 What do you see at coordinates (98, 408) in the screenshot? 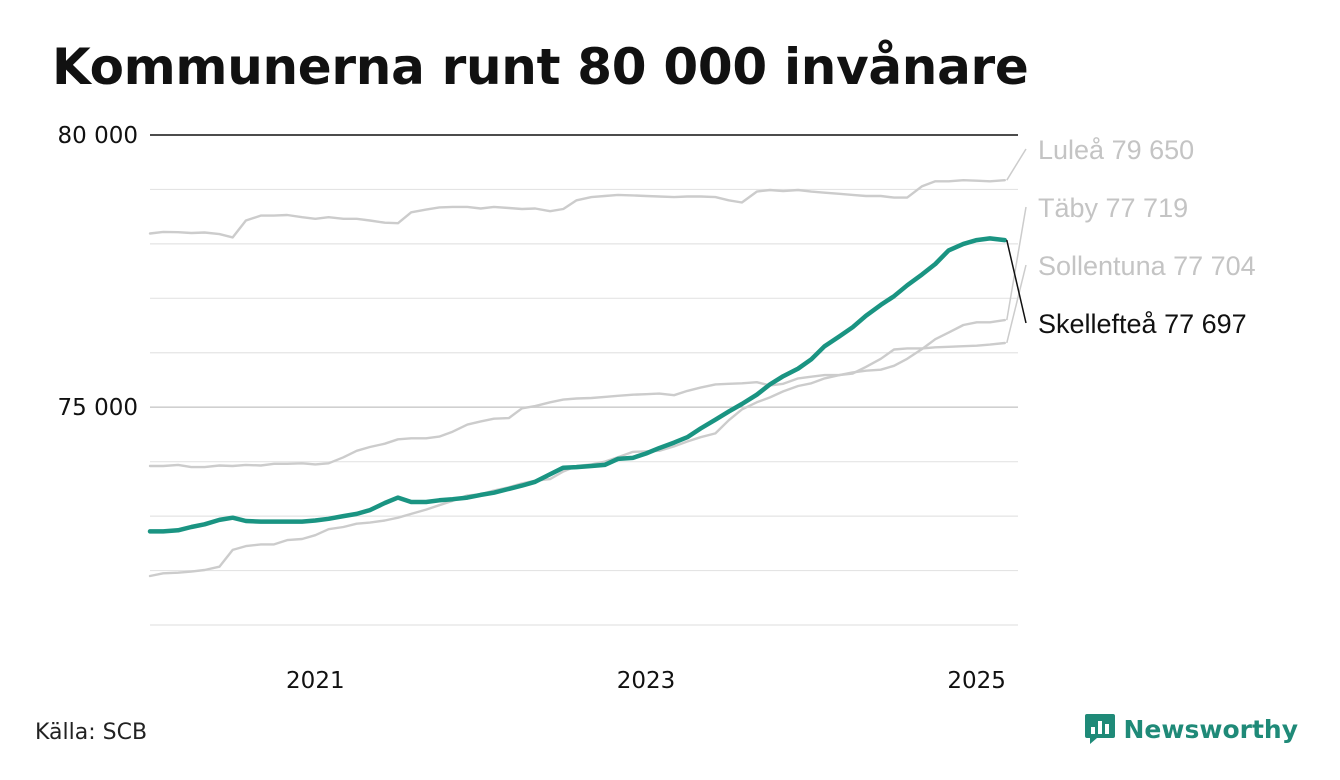
I see `y-tick-label: 75 000` at bounding box center [98, 408].